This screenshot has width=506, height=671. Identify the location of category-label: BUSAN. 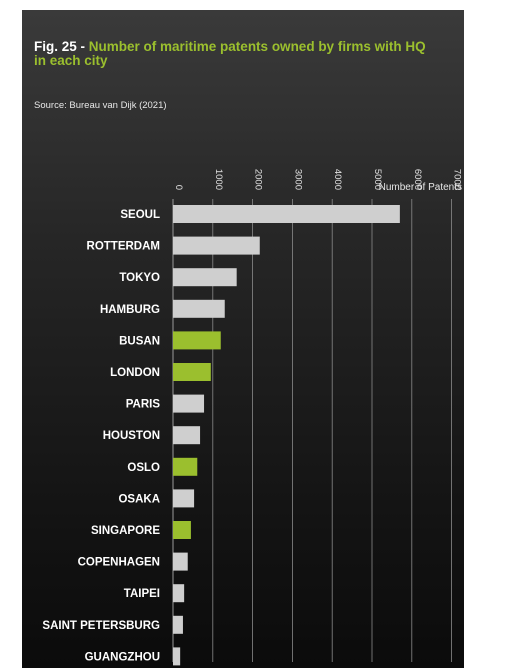
(139, 341).